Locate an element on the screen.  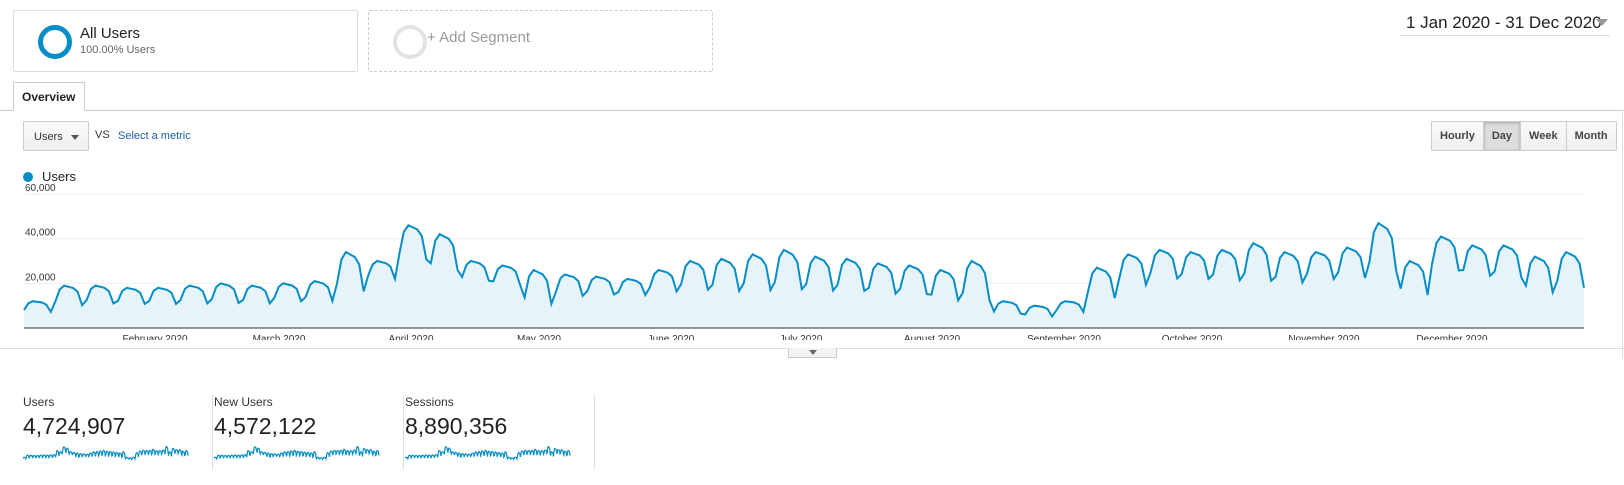
sessions-sparkline is located at coordinates (488, 453).